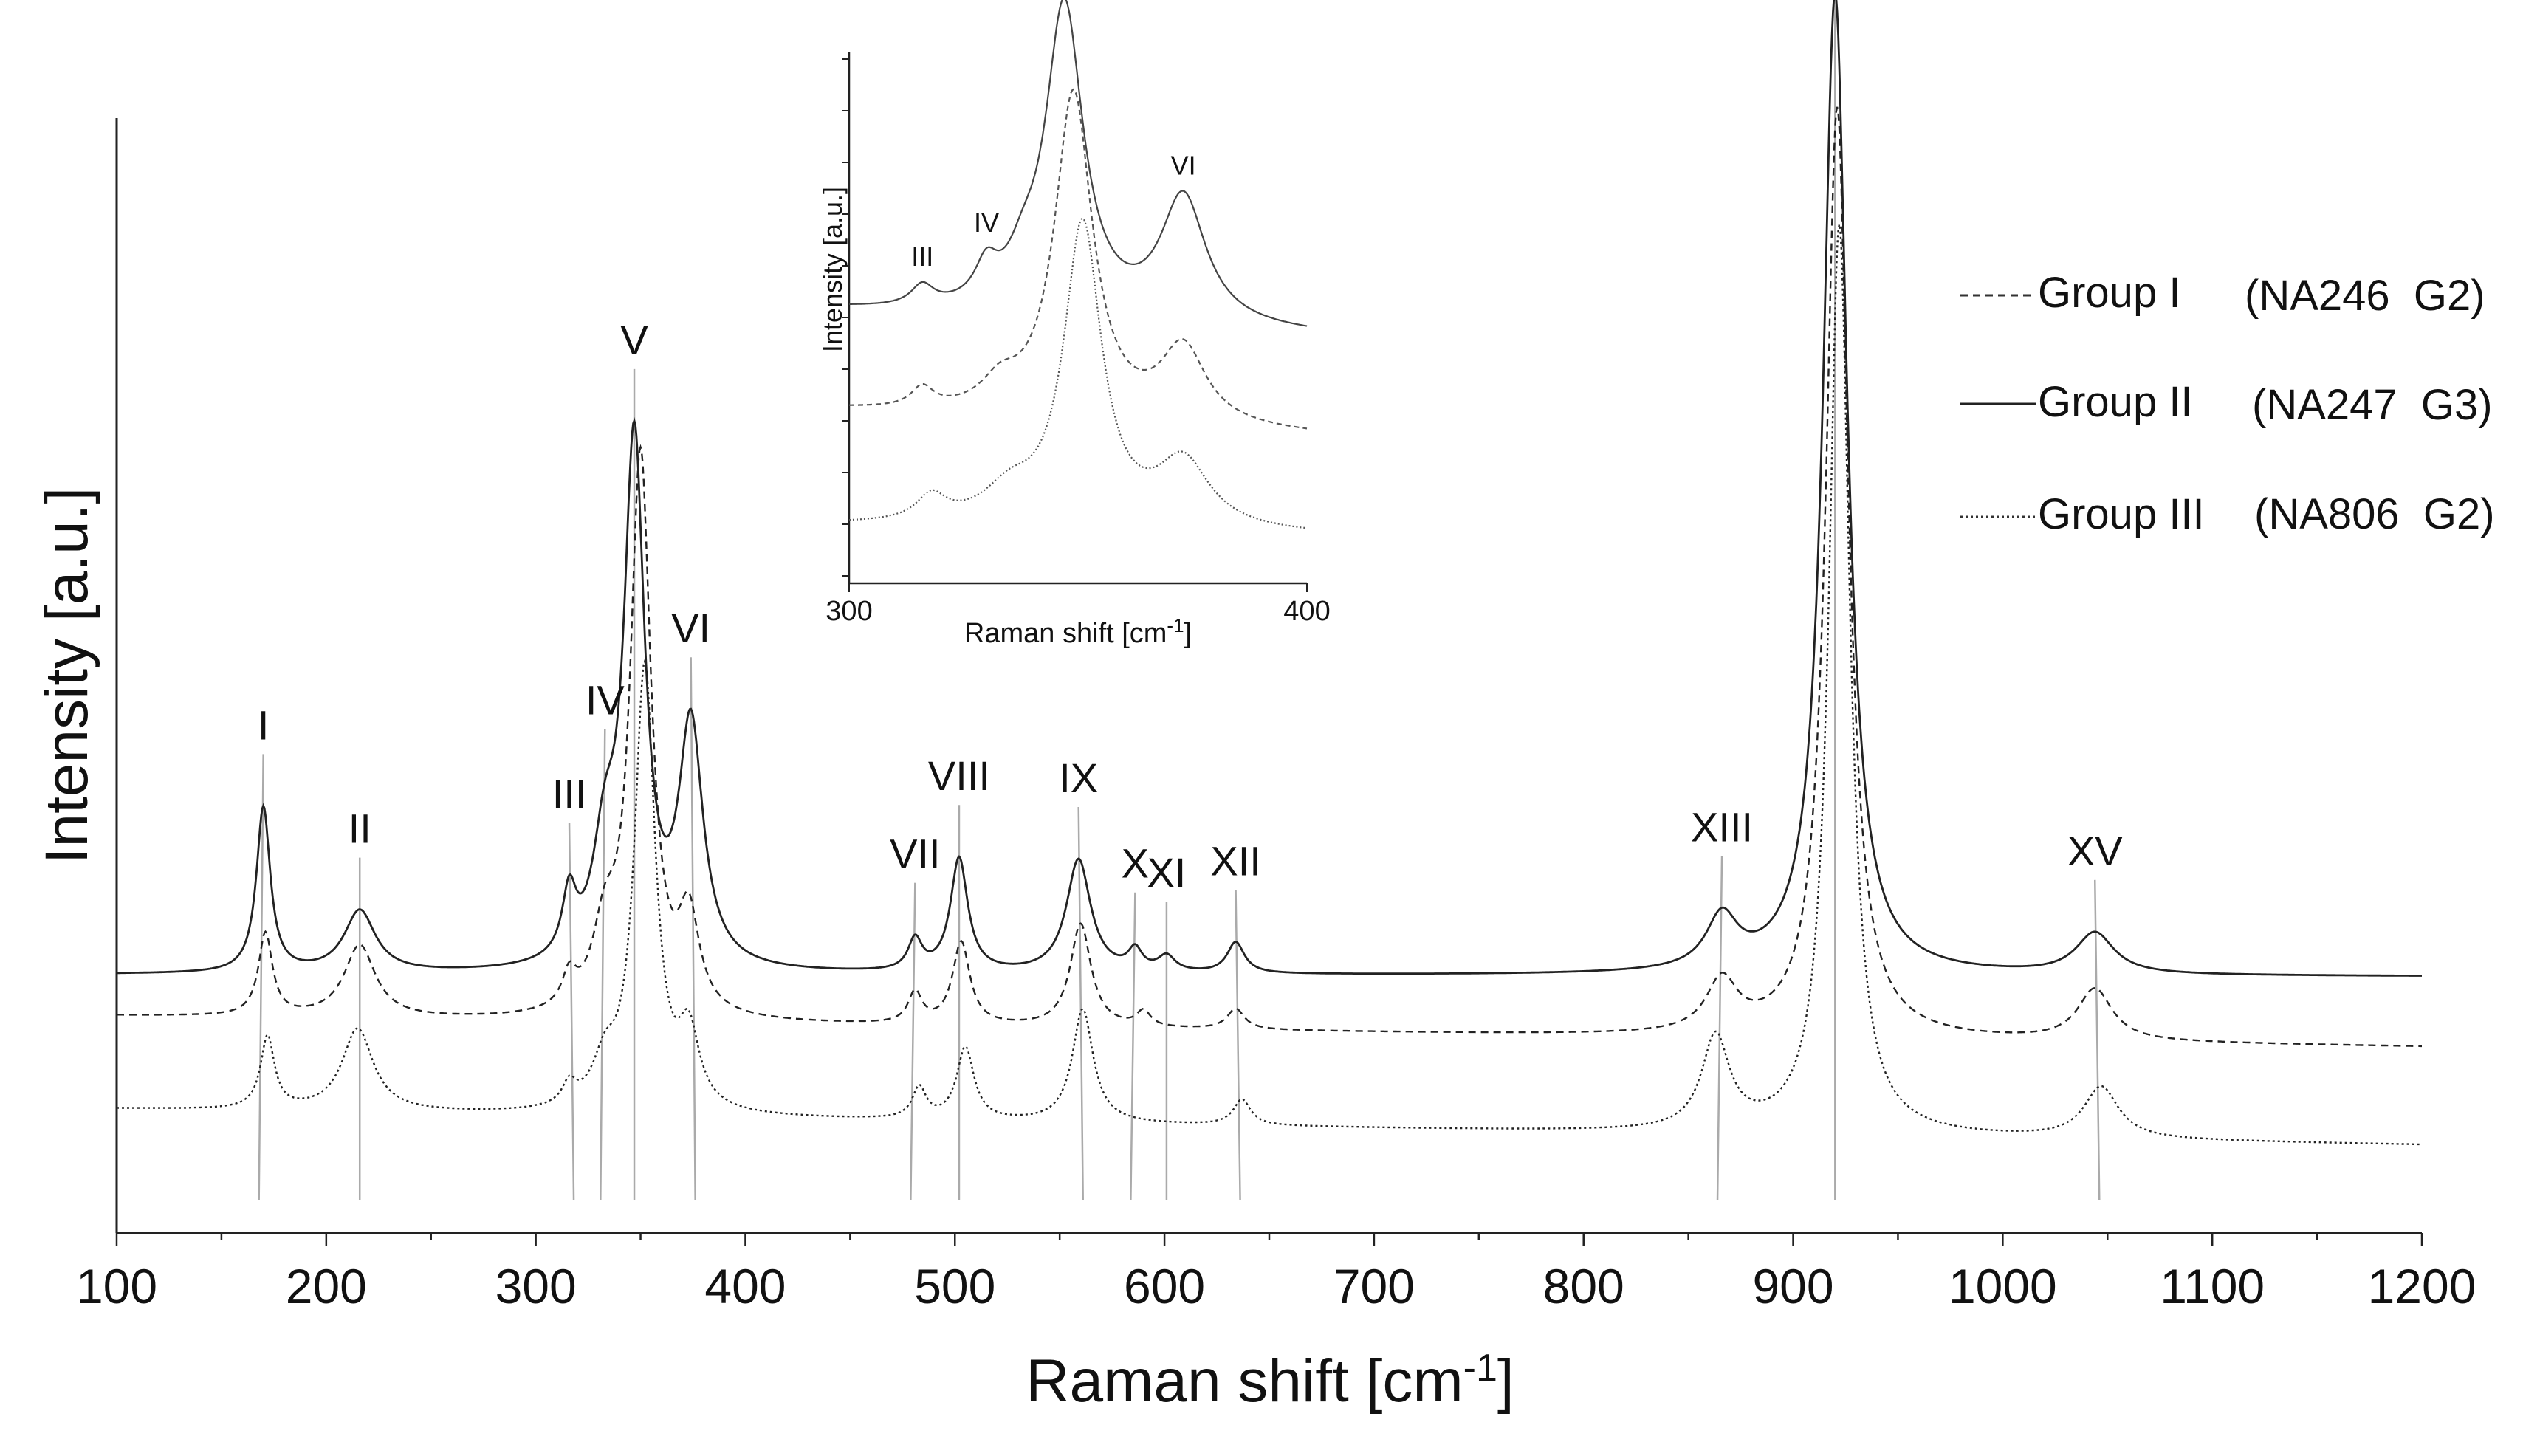 Image resolution: width=2540 pixels, height=1456 pixels. I want to click on inset-series, so click(1078, 264).